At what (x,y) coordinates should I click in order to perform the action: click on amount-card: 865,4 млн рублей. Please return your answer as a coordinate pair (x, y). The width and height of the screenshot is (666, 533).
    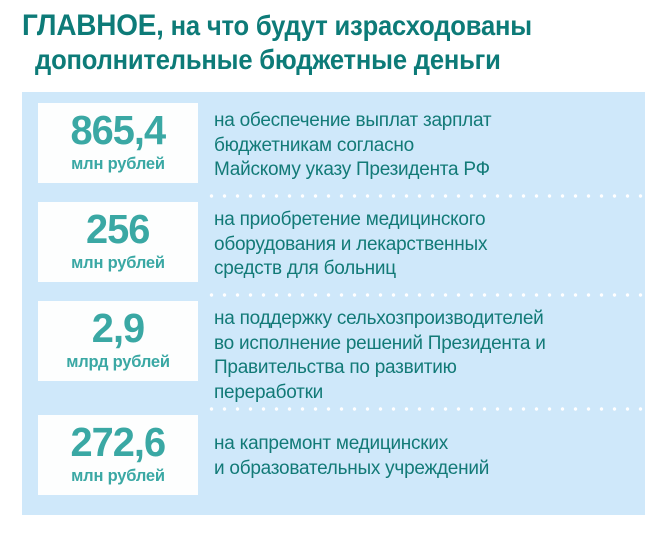
    Looking at the image, I should click on (118, 143).